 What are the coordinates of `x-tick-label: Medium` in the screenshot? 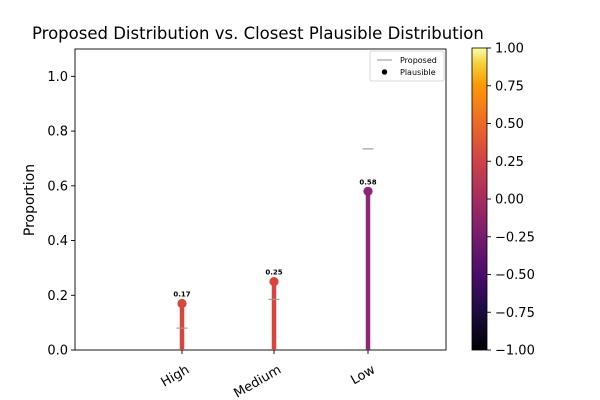 It's located at (257, 381).